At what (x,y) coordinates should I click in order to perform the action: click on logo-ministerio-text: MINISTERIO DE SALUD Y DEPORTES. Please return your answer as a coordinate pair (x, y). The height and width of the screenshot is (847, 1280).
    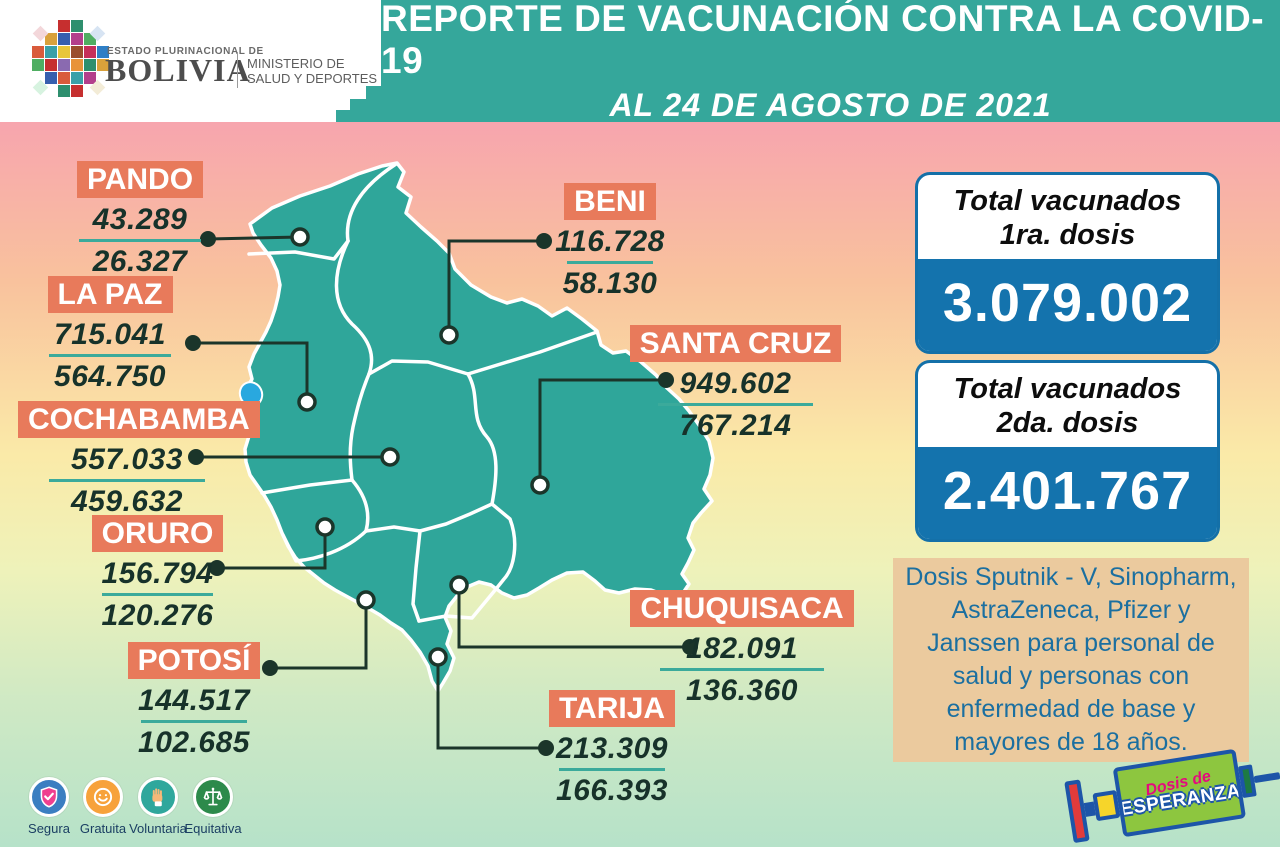
    Looking at the image, I should click on (312, 71).